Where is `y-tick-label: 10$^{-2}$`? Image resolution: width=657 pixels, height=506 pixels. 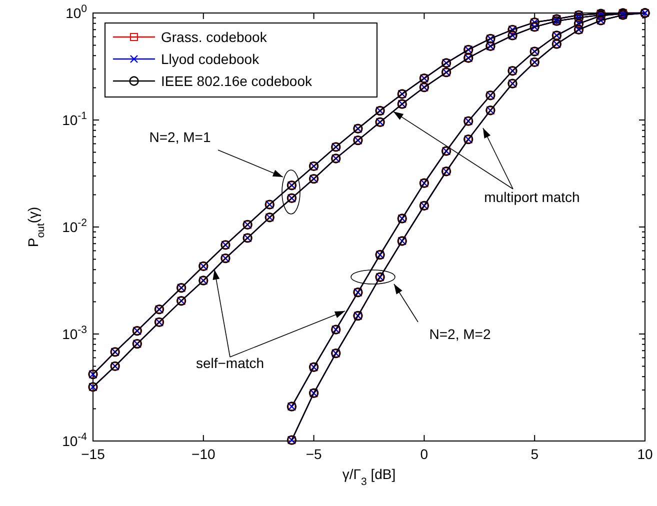 y-tick-label: 10$^{-2}$ is located at coordinates (75, 226).